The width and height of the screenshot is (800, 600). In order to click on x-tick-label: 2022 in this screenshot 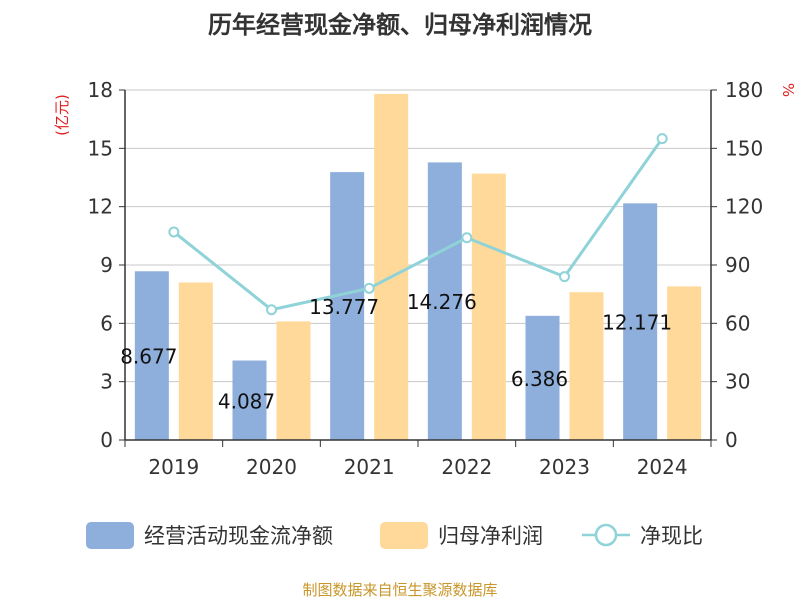, I will do `click(466, 467)`.